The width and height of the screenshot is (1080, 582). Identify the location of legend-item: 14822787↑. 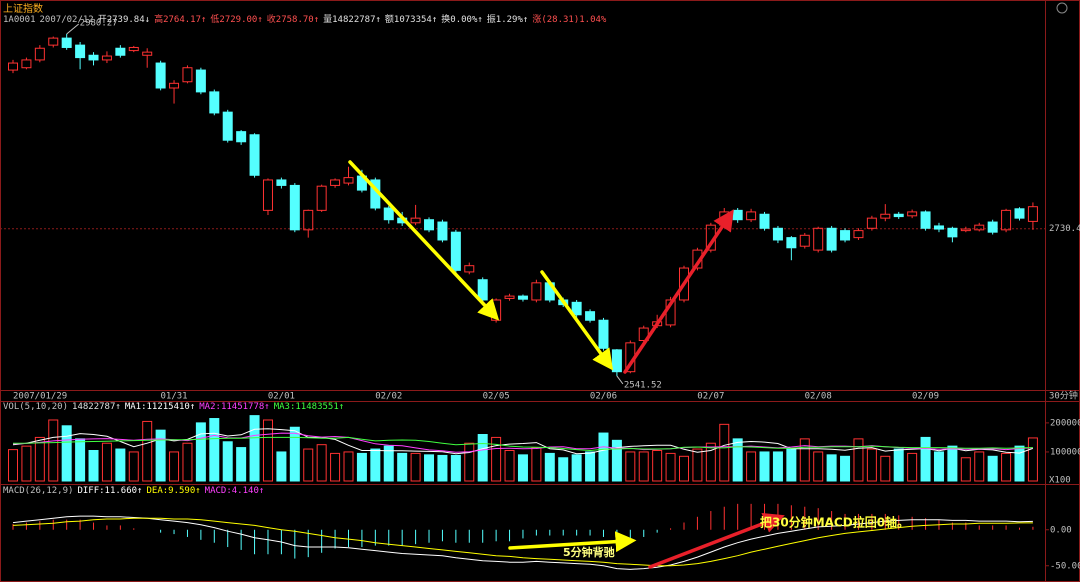
(96, 407).